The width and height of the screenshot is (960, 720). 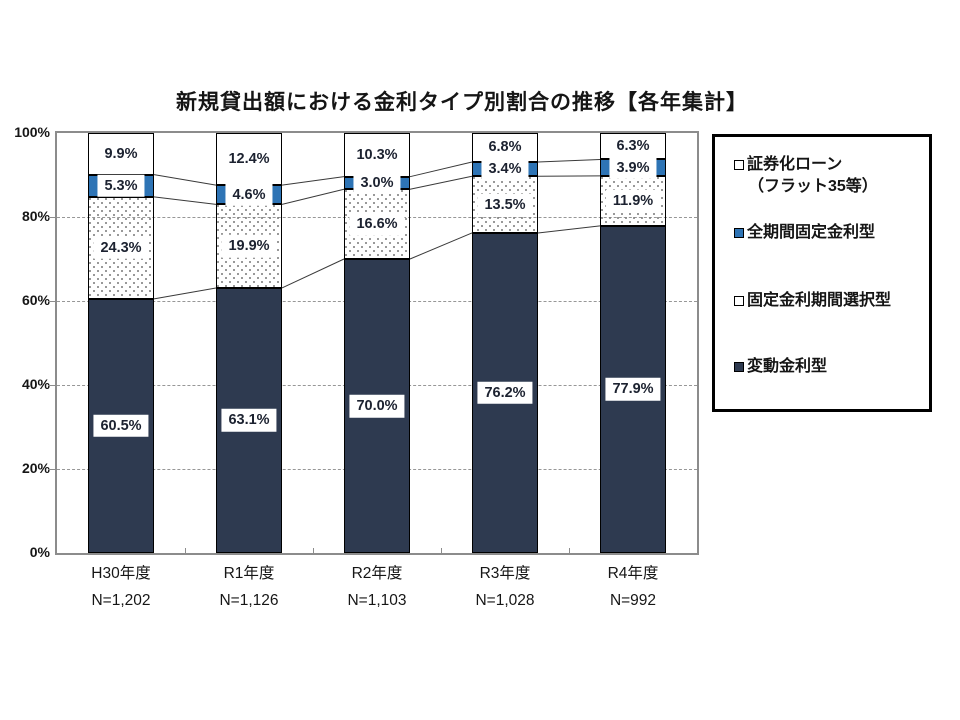 What do you see at coordinates (249, 194) in the screenshot?
I see `data-label-全期間固定金利型-R1年度: 4.6%` at bounding box center [249, 194].